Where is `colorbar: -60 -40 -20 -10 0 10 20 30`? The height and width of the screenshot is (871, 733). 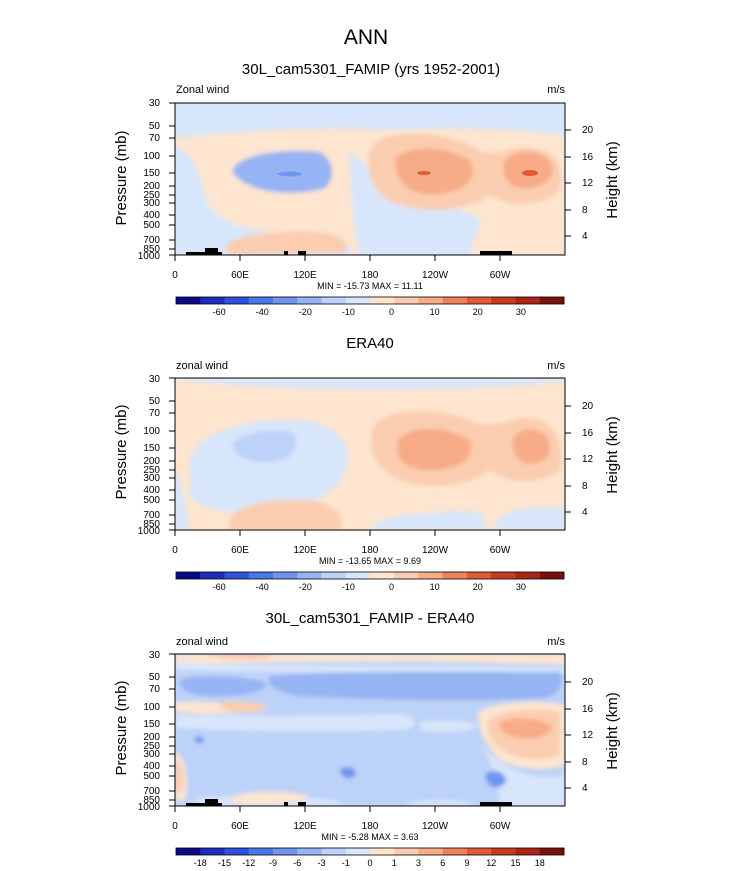 colorbar: -60 -40 -20 -10 0 10 20 30 is located at coordinates (370, 306).